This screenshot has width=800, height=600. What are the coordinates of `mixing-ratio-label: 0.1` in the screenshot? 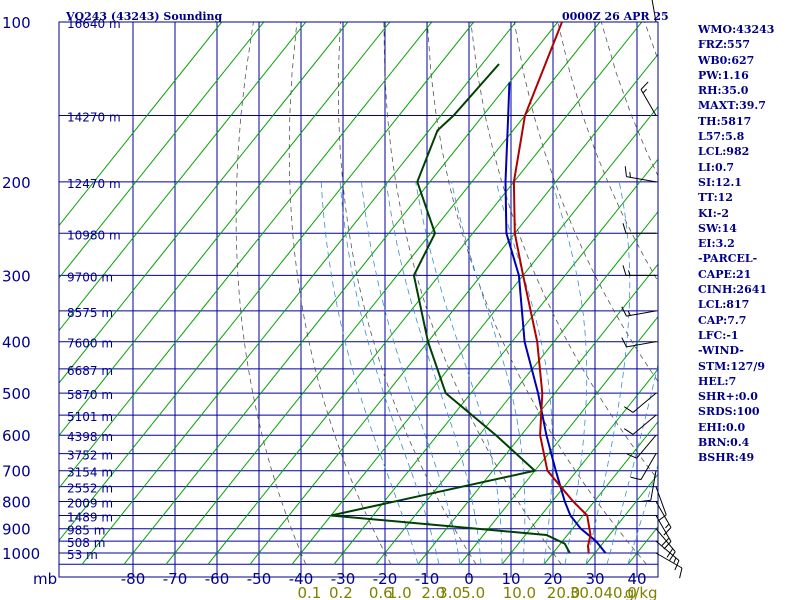 It's located at (309, 592).